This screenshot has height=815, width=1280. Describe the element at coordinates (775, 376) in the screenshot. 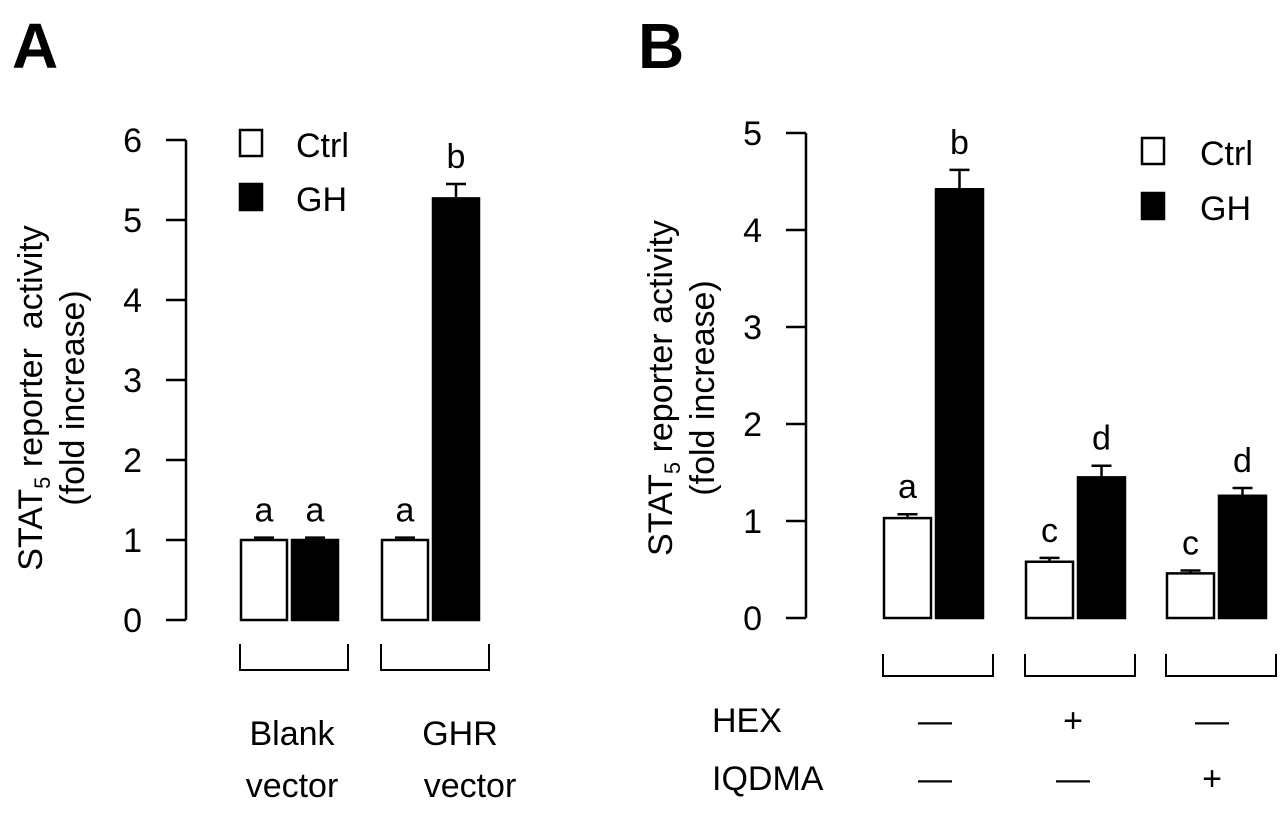

I see `panel-b-axis: 0 1 2 3 4 5` at that location.